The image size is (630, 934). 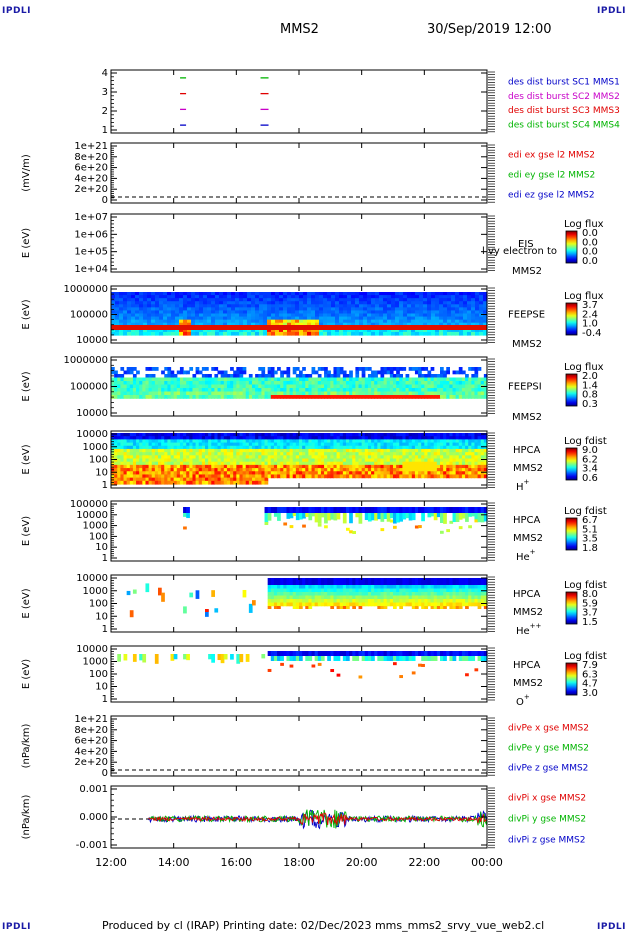 I want to click on corner-tag-bottom-right: IPDLI, so click(x=611, y=927).